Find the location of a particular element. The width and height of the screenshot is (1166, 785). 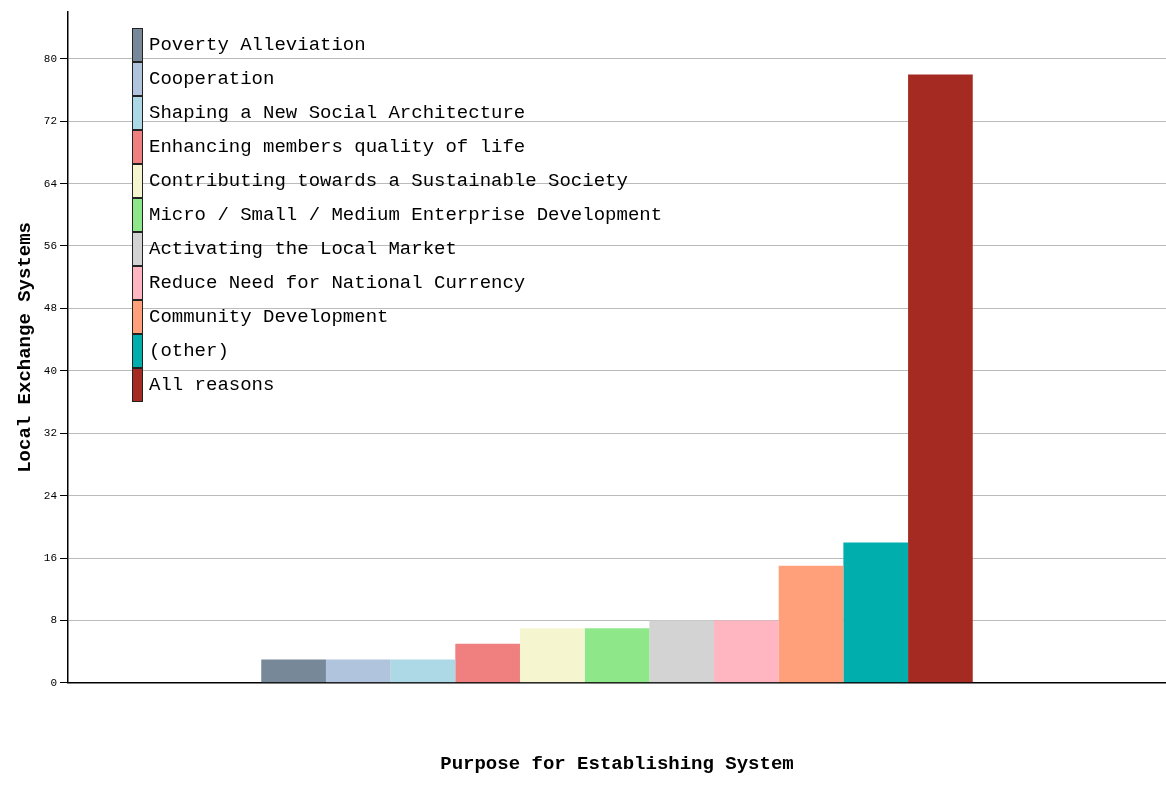

legend-label: All reasons is located at coordinates (212, 385).